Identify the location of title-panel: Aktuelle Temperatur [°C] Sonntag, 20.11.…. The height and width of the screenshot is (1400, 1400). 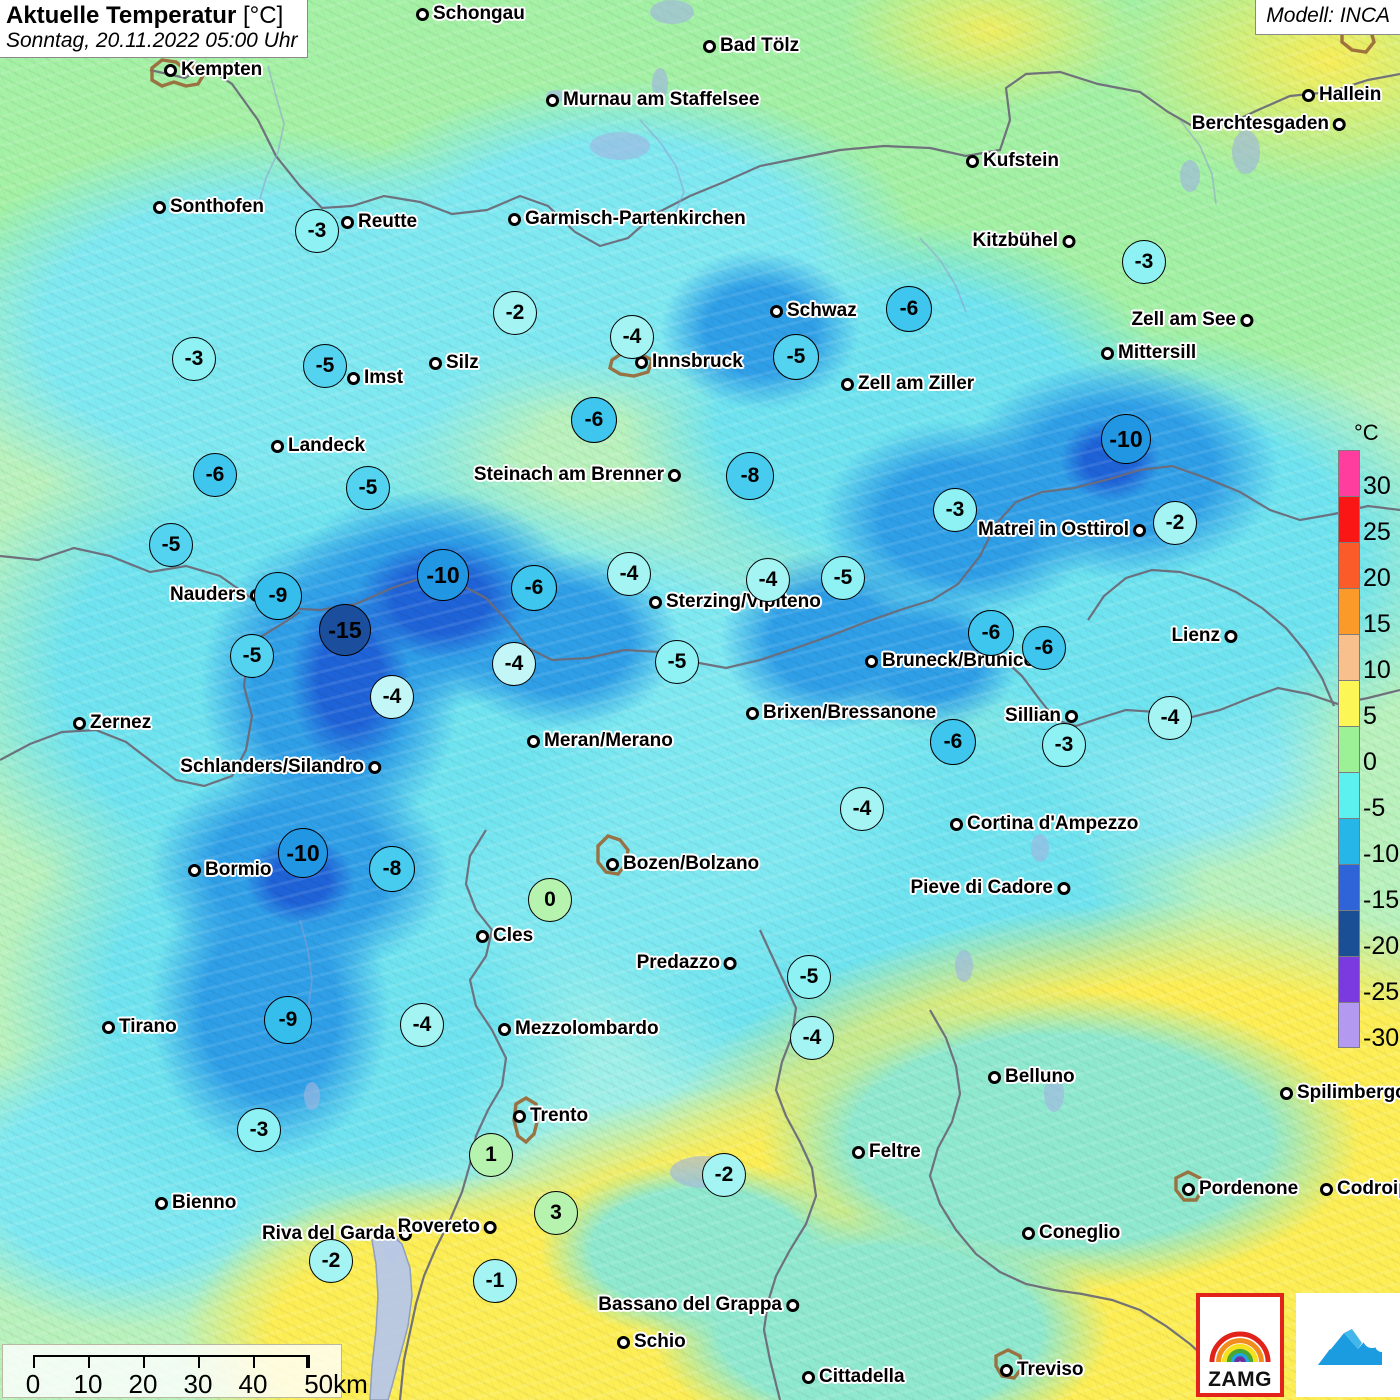
(154, 29).